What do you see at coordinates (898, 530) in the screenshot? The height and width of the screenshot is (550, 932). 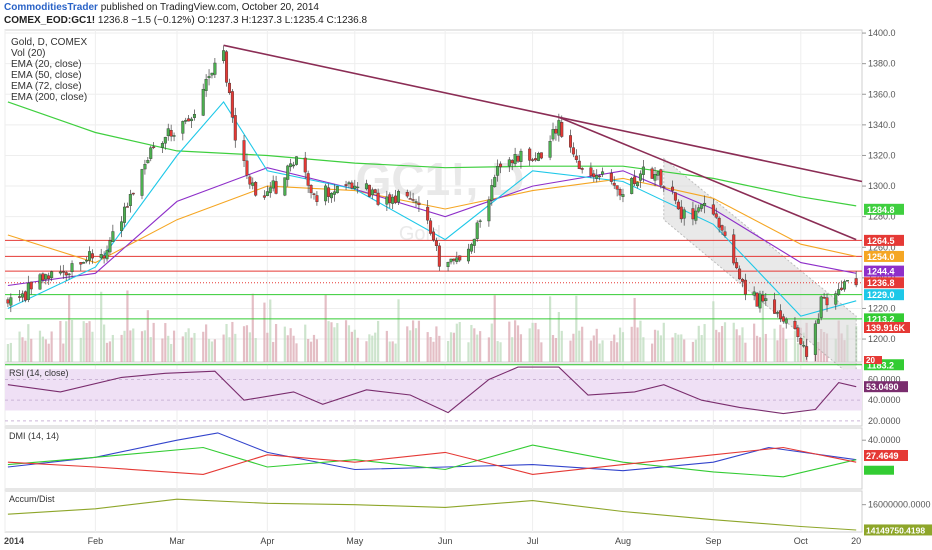 I see `accum-value-box` at bounding box center [898, 530].